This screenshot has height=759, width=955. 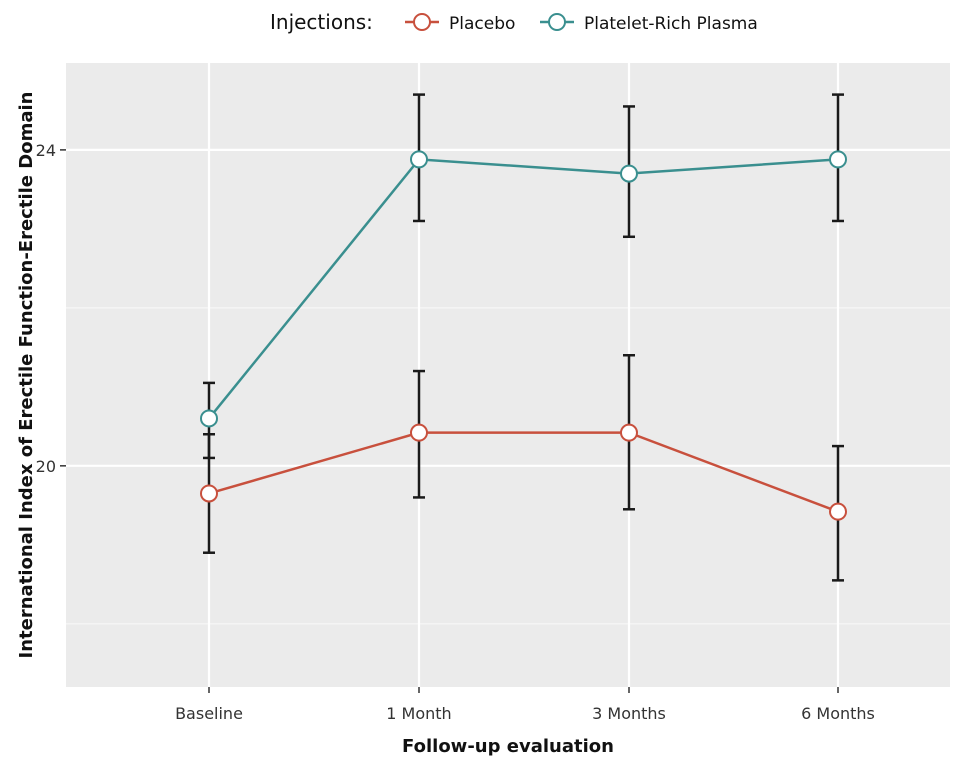 I want to click on x-axis-title: Follow-up evaluation, so click(x=508, y=746).